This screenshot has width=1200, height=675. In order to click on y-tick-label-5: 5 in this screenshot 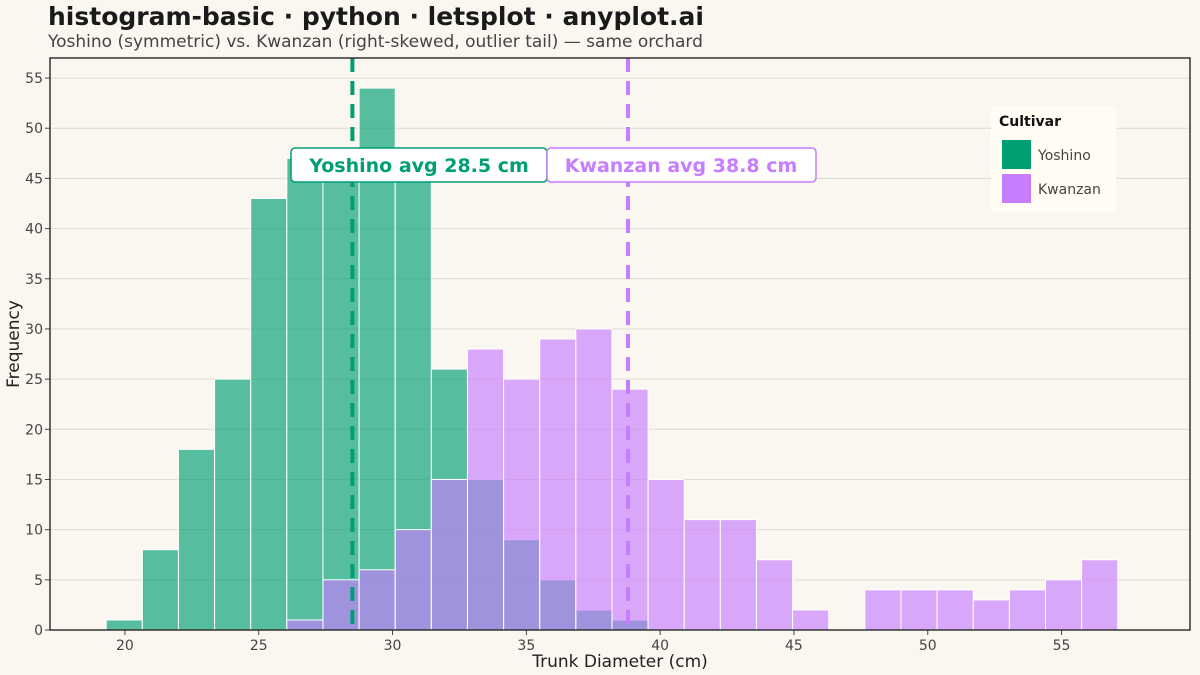, I will do `click(38, 581)`.